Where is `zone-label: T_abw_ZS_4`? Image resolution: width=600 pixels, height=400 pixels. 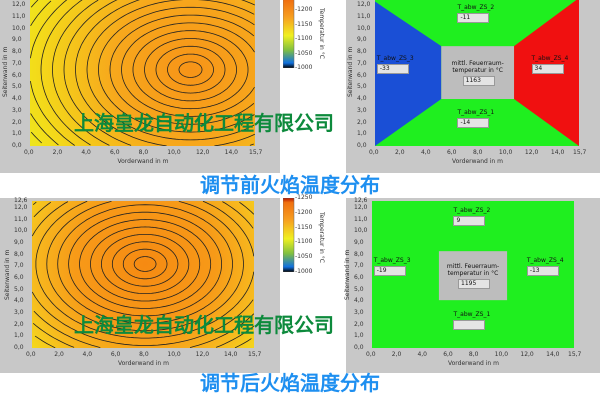 zone-label: T_abw_ZS_4 is located at coordinates (545, 261).